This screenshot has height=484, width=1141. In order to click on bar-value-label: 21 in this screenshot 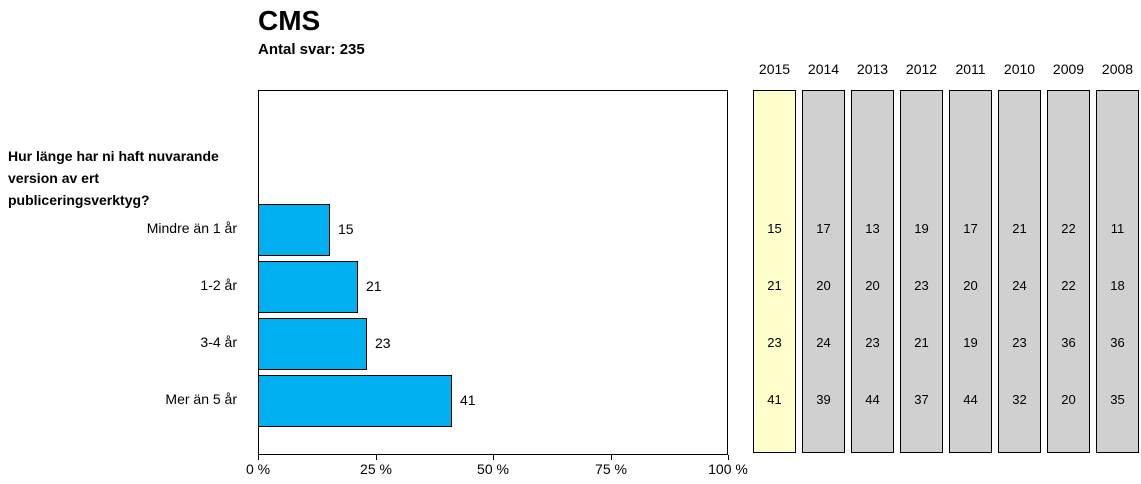, I will do `click(374, 286)`.